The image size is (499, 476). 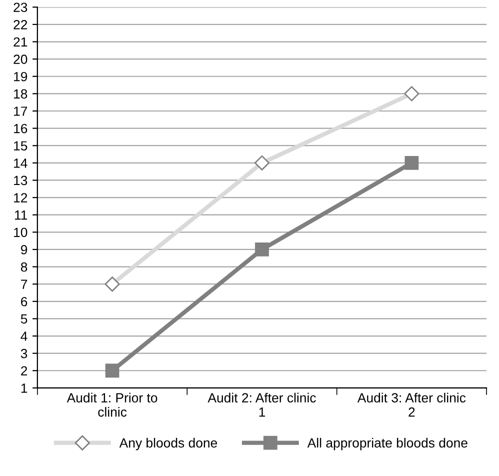 I want to click on y-tick-label: 7, so click(x=24, y=284).